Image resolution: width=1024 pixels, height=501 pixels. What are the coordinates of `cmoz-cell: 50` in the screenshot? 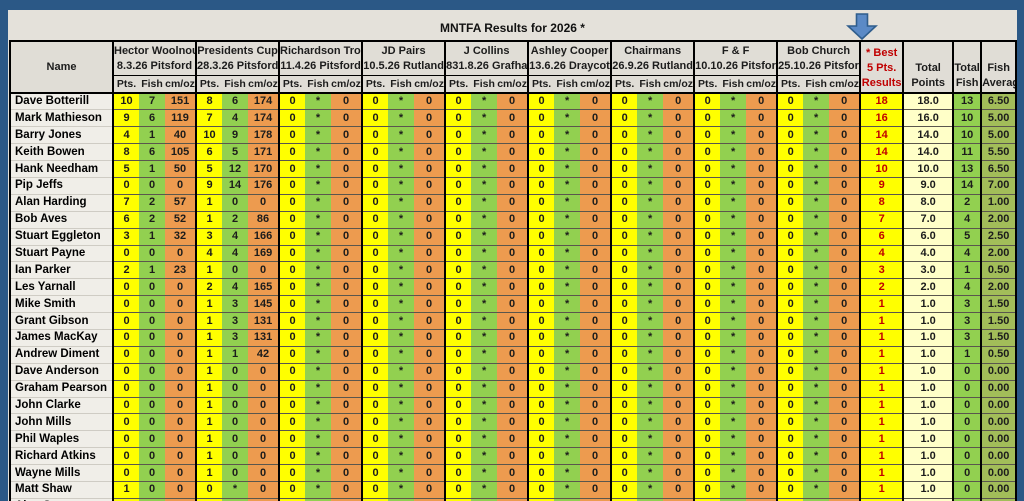 It's located at (181, 169).